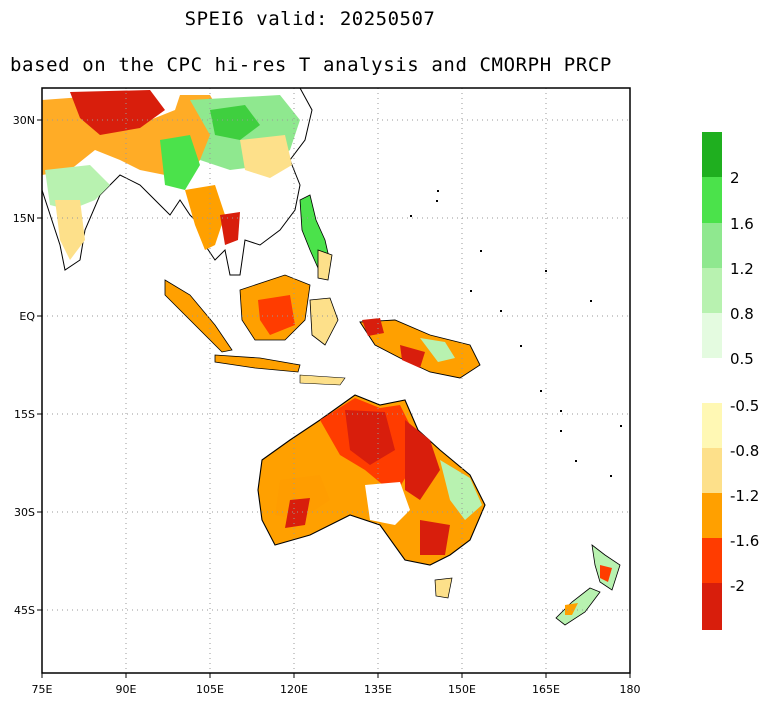  What do you see at coordinates (294, 689) in the screenshot?
I see `lon-tick-label: 120E` at bounding box center [294, 689].